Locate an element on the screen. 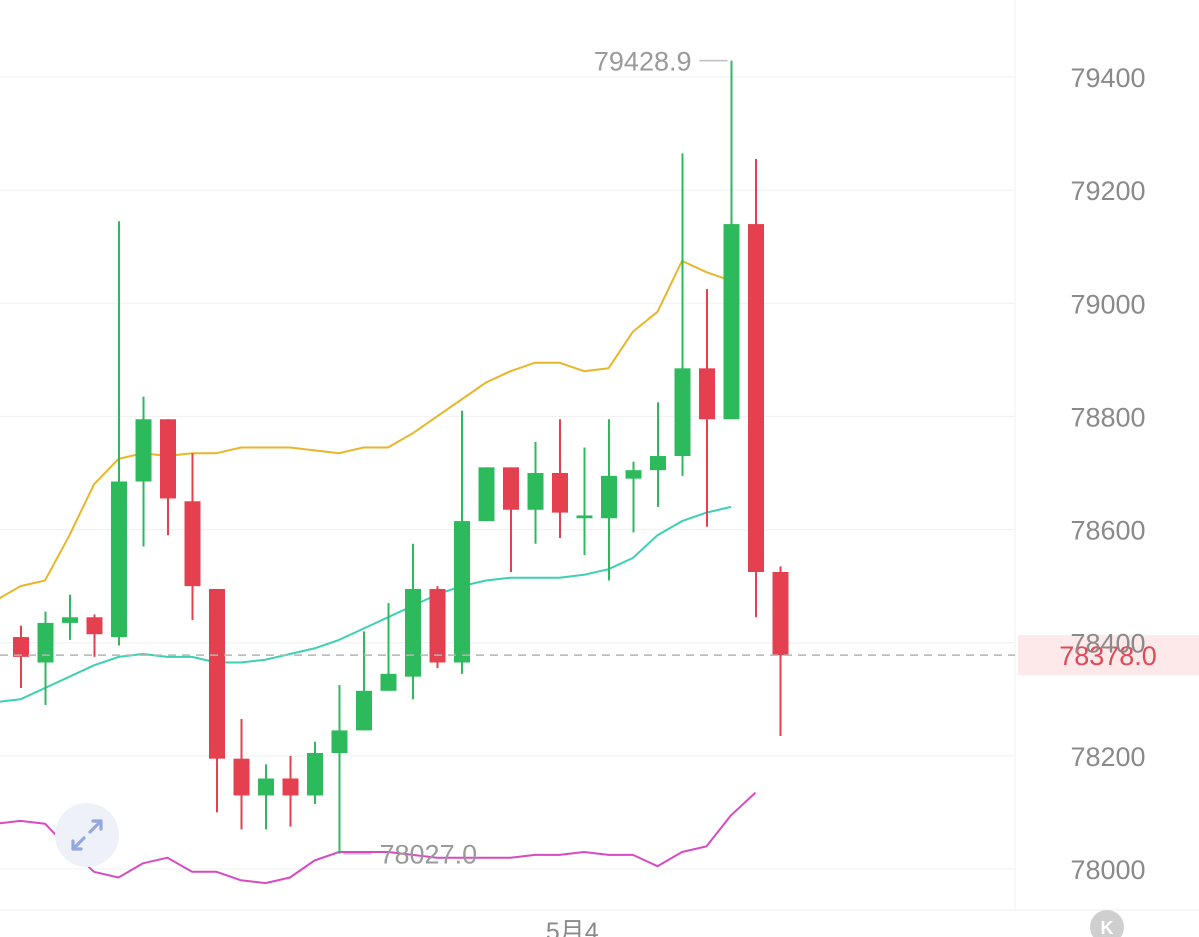 The height and width of the screenshot is (937, 1199). y-axis-labels: 78000 78200 78400 78600 78800 79000 79200 79400 is located at coordinates (1107, 474).